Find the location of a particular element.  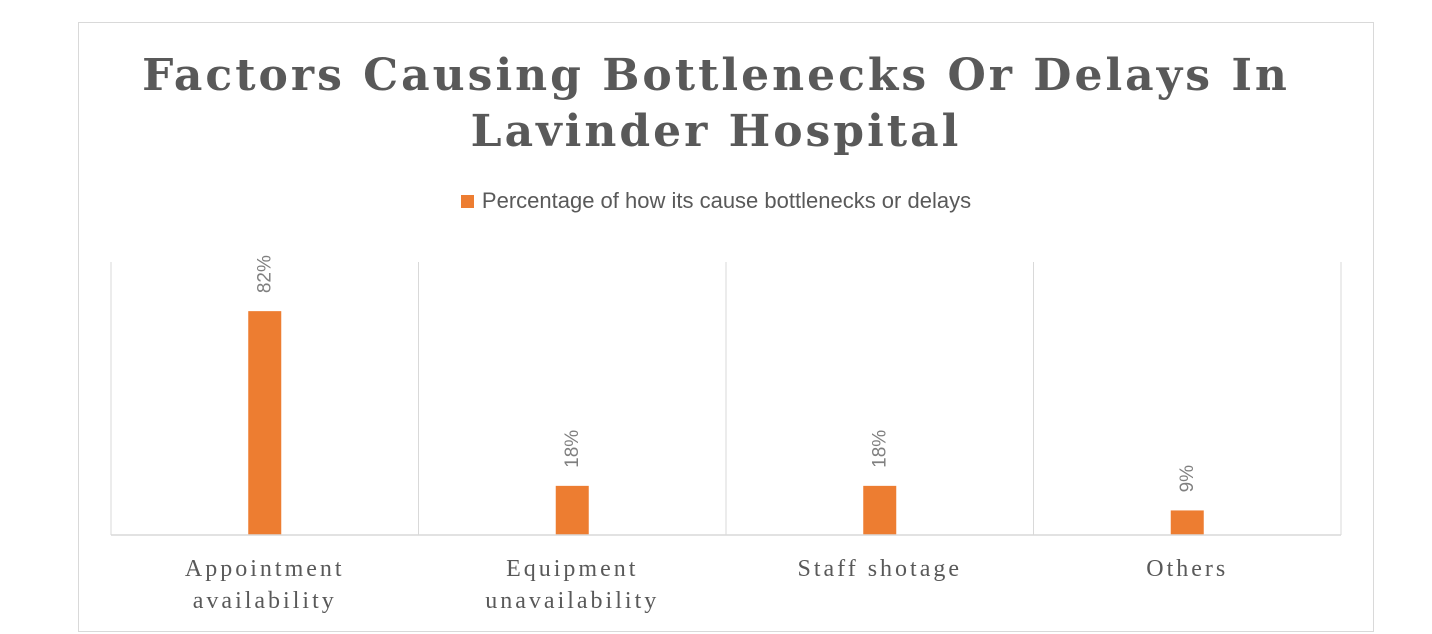

x-tick-label-1-1: unavailability is located at coordinates (572, 601).